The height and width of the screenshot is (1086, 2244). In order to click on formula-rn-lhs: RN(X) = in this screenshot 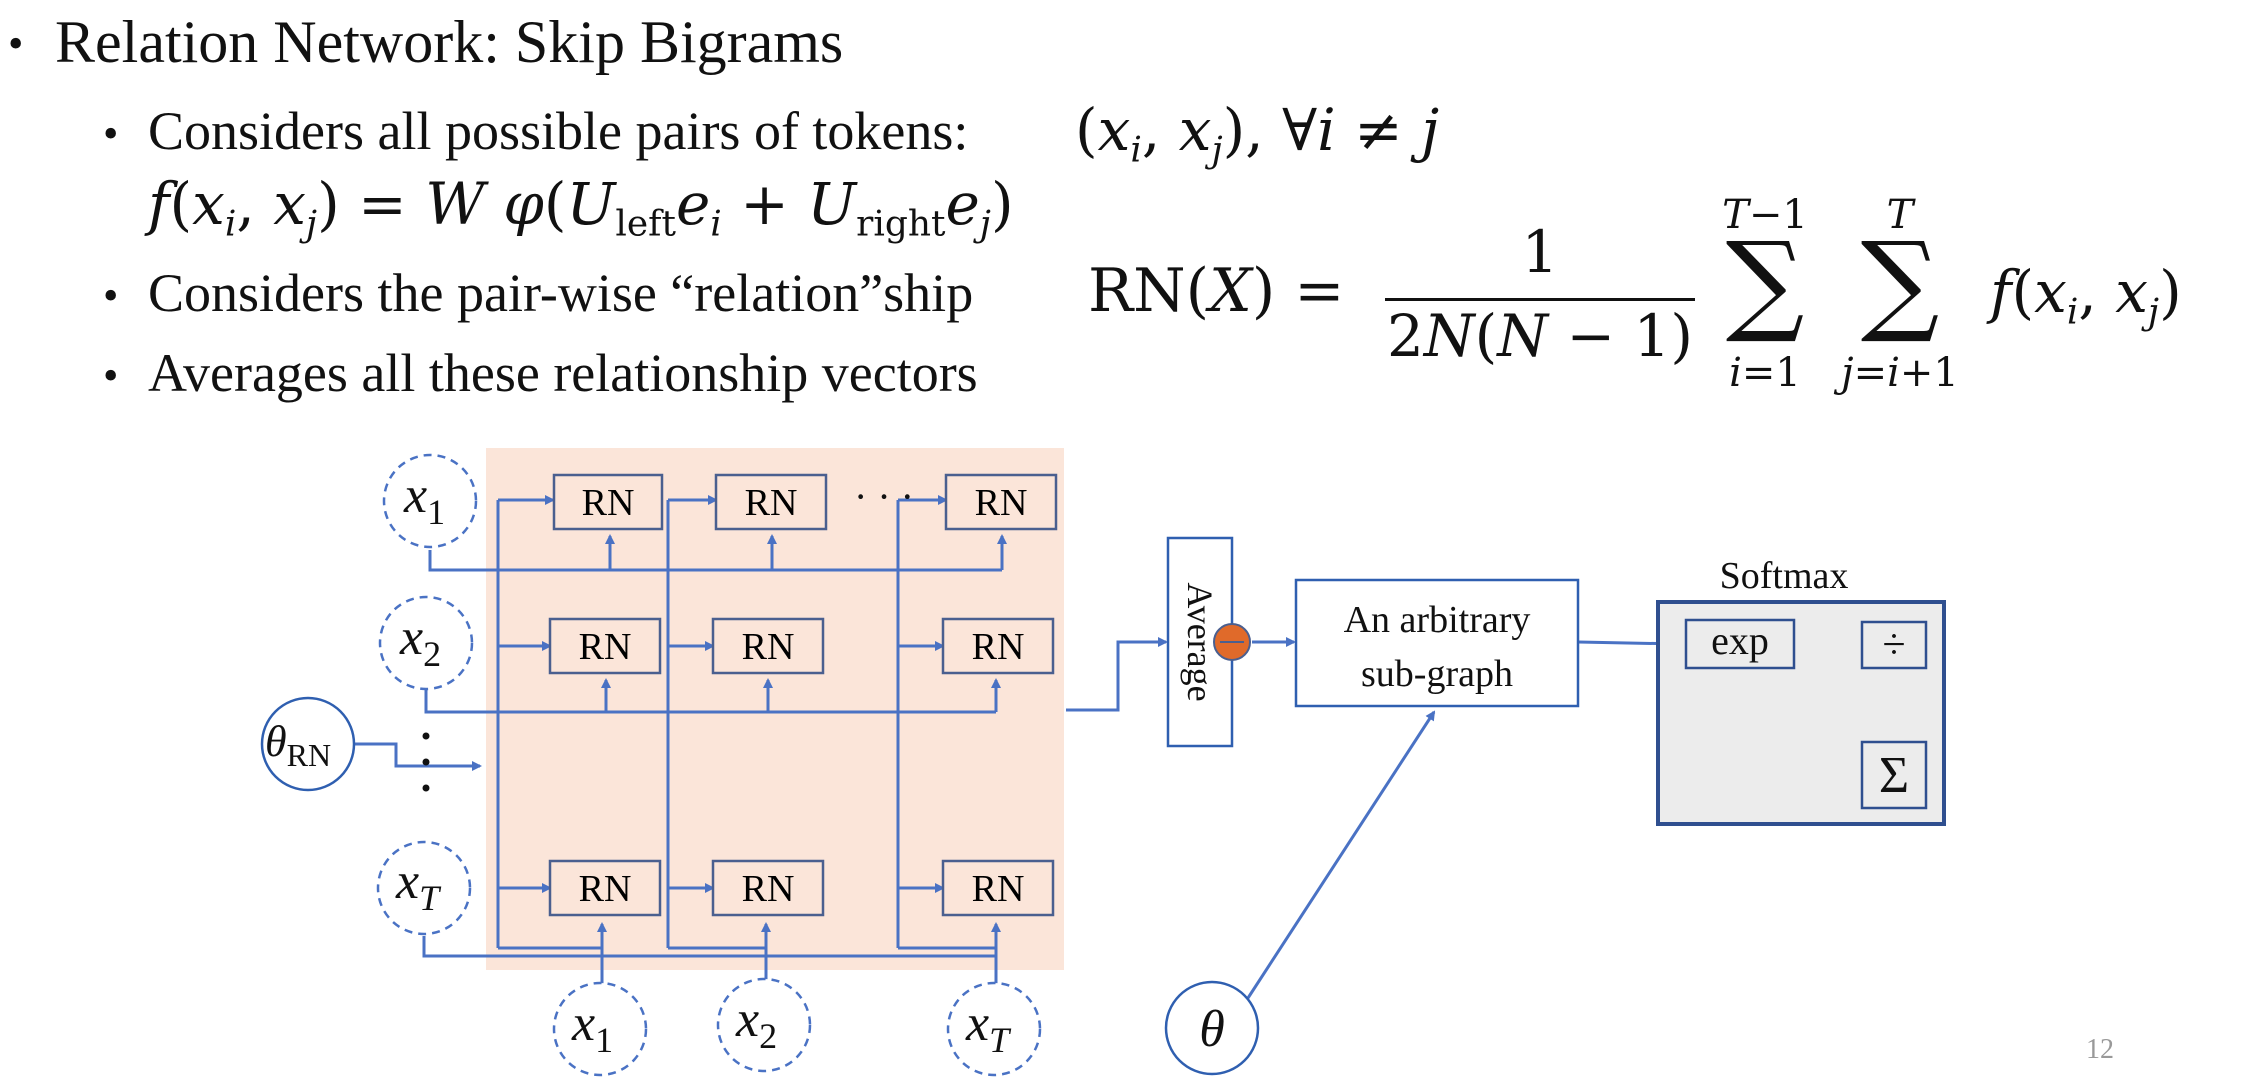, I will do `click(1216, 291)`.